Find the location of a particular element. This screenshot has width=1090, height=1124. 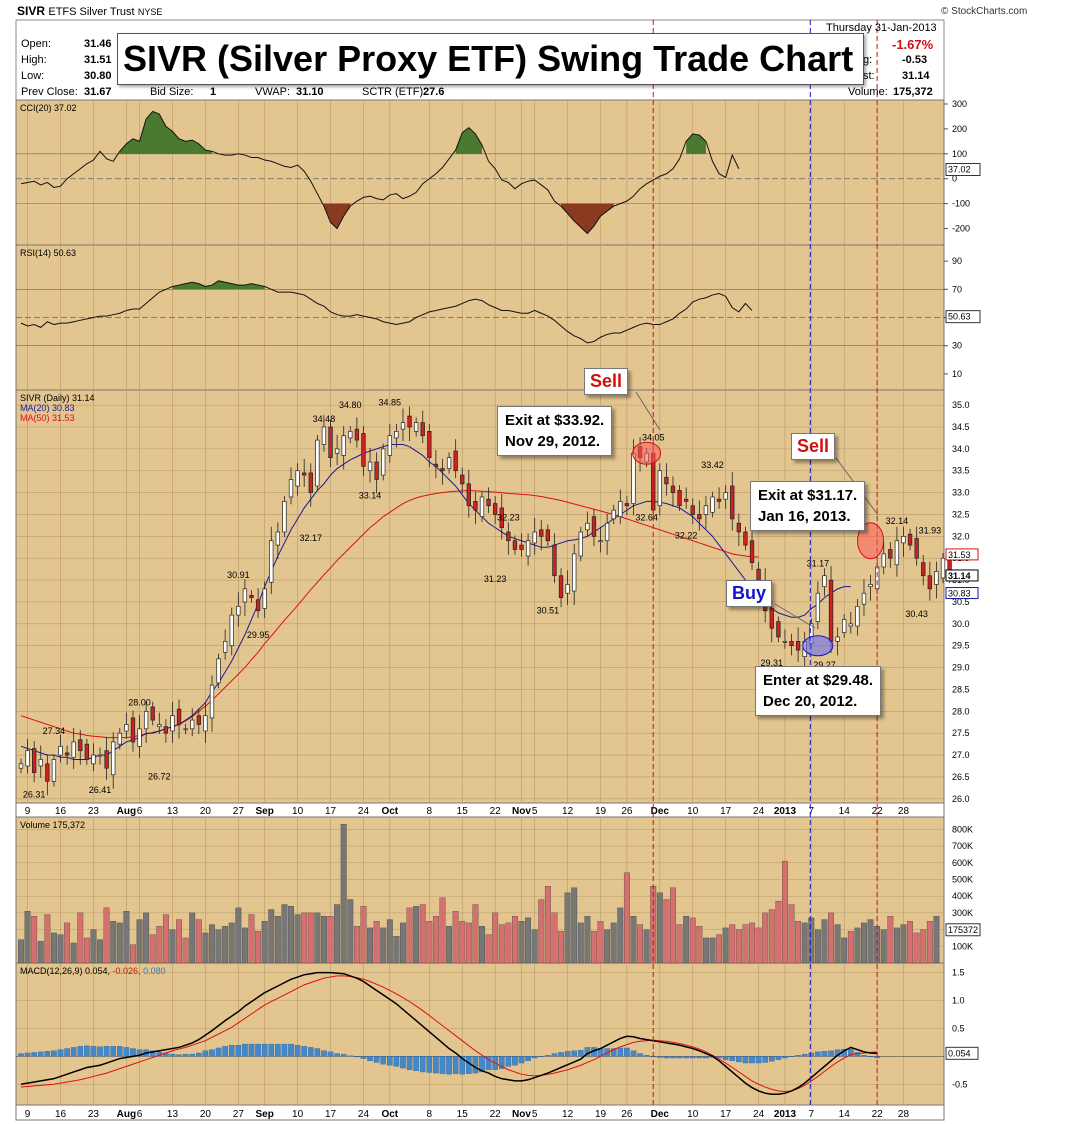

stat-high-label: High: is located at coordinates (34, 60).